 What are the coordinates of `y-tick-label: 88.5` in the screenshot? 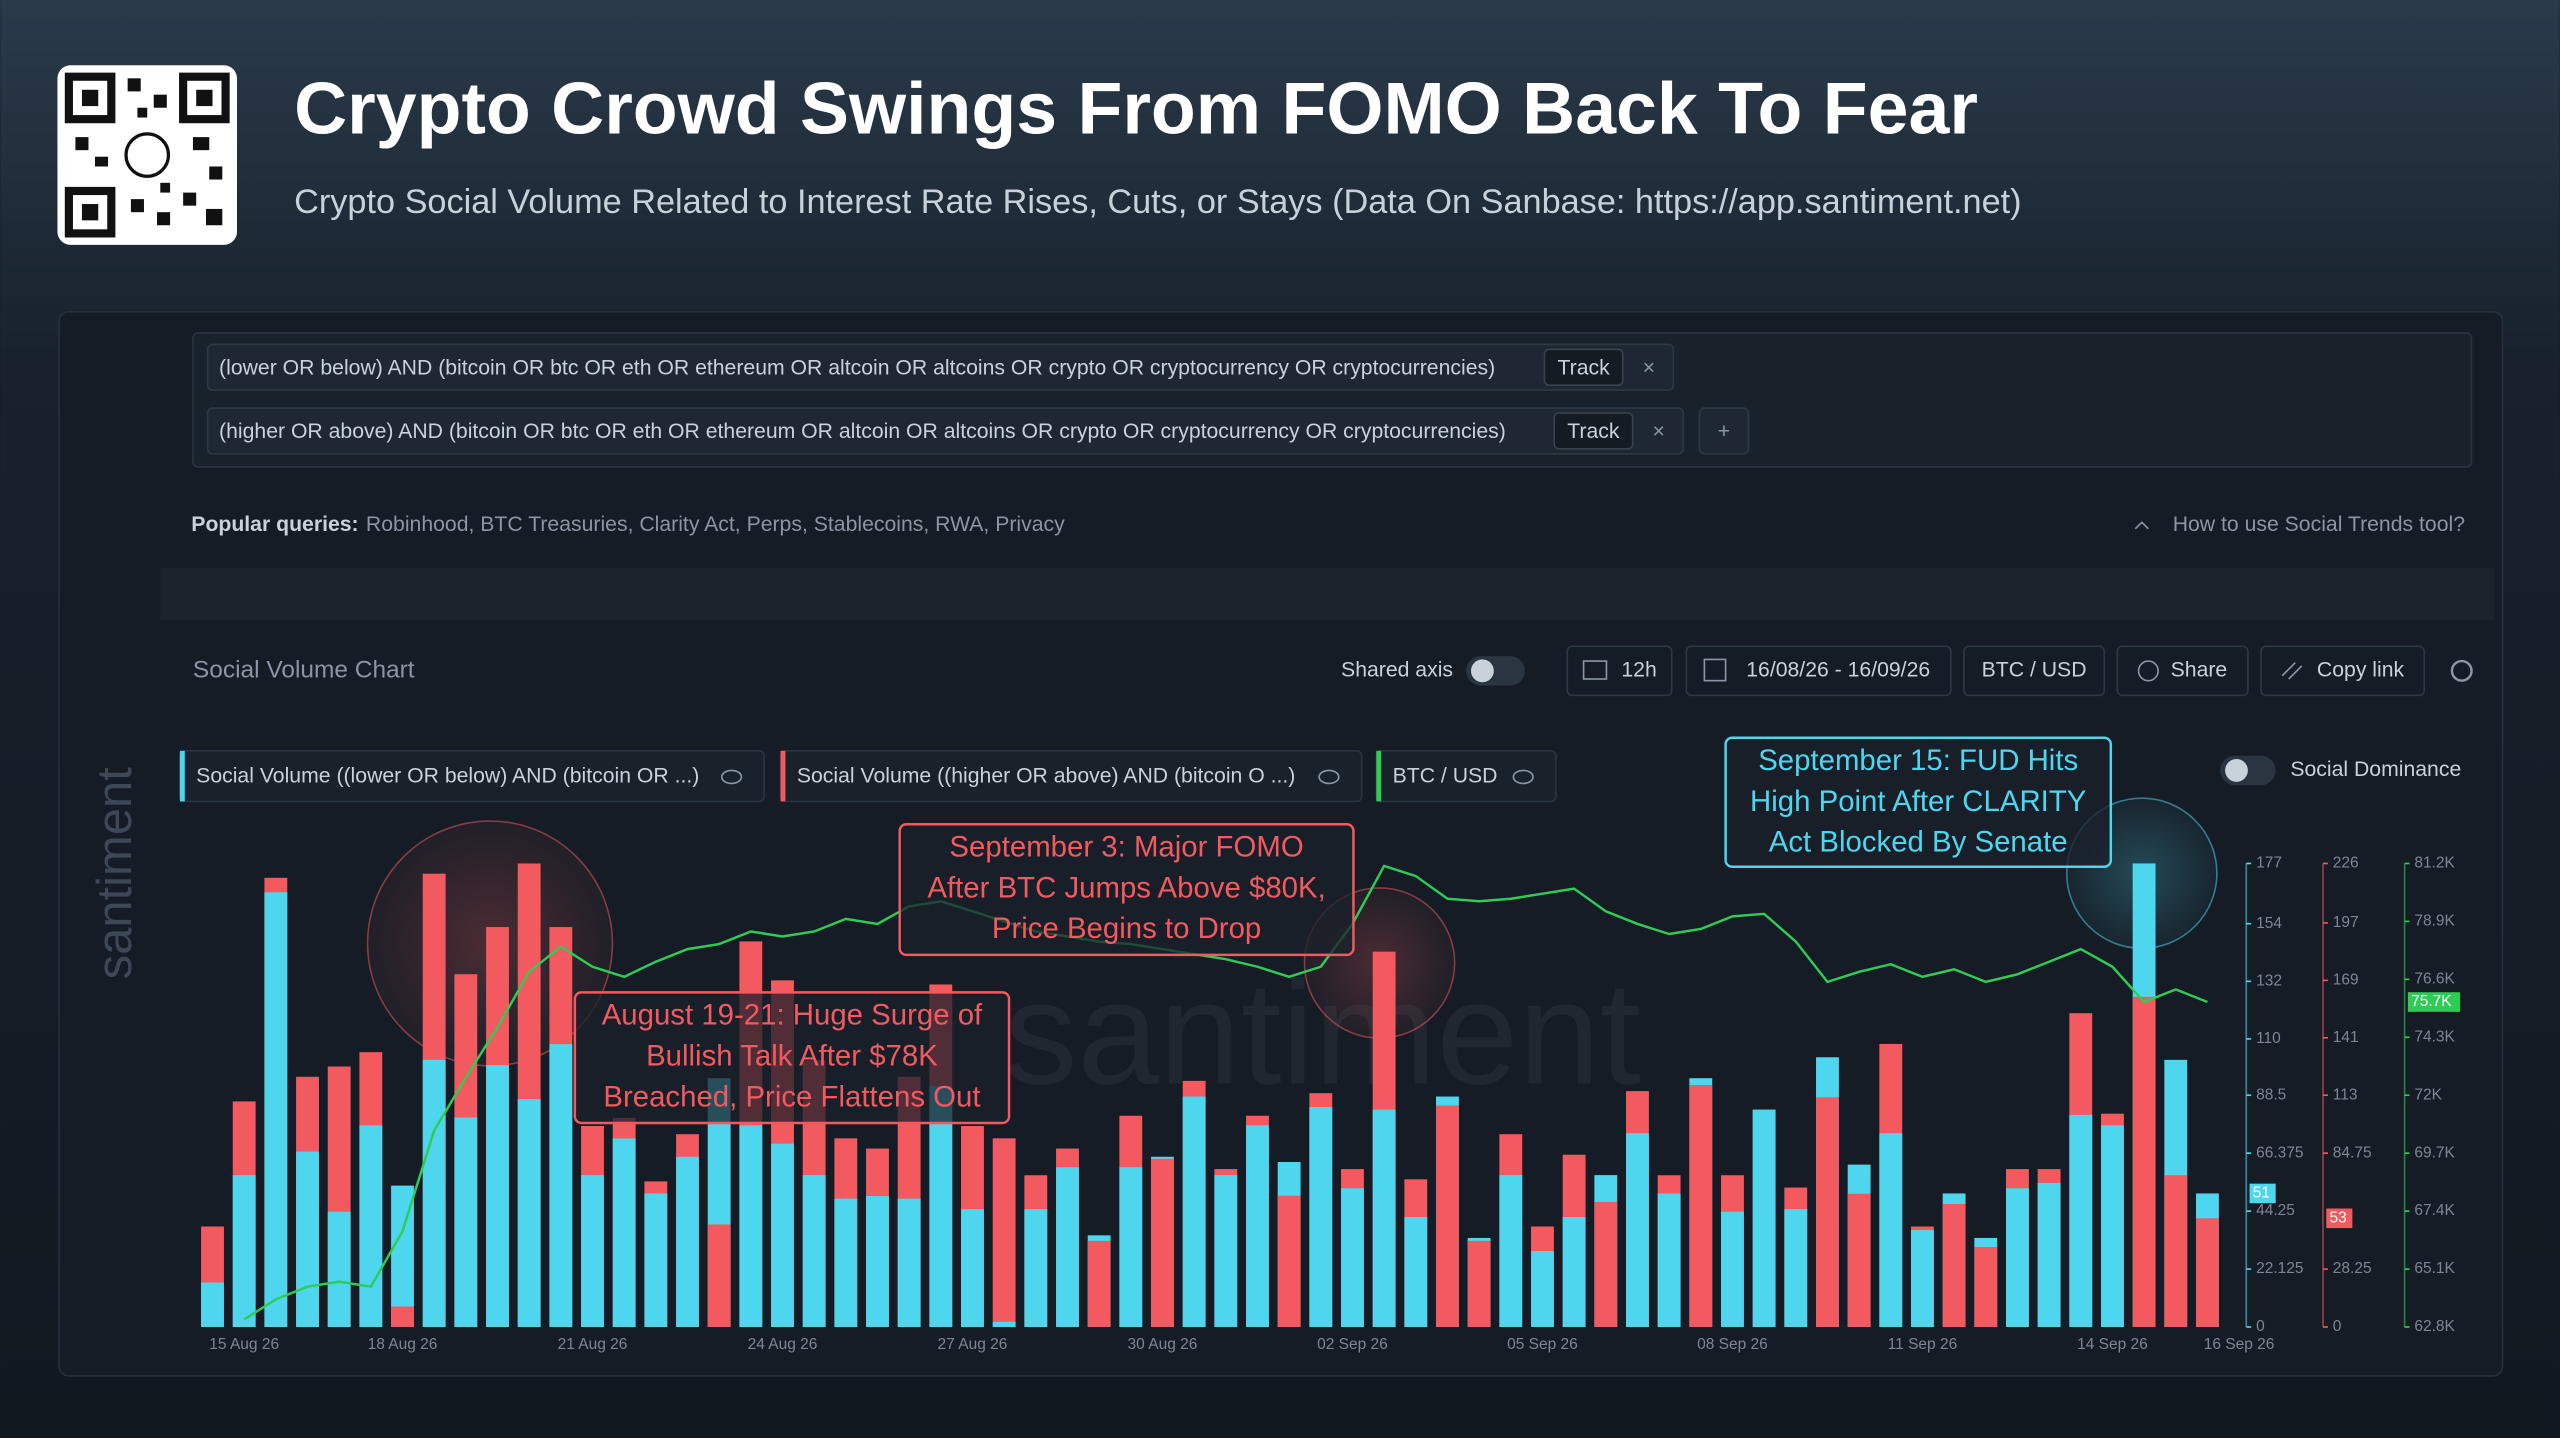 It's located at (2271, 1094).